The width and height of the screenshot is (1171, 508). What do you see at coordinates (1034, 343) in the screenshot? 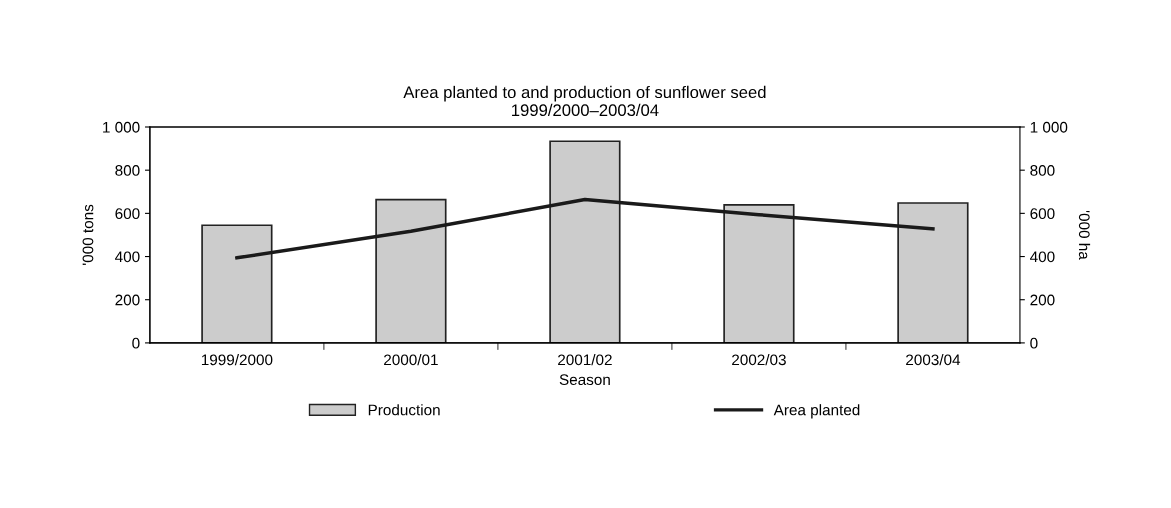
I see `y2-tick-label: 0` at bounding box center [1034, 343].